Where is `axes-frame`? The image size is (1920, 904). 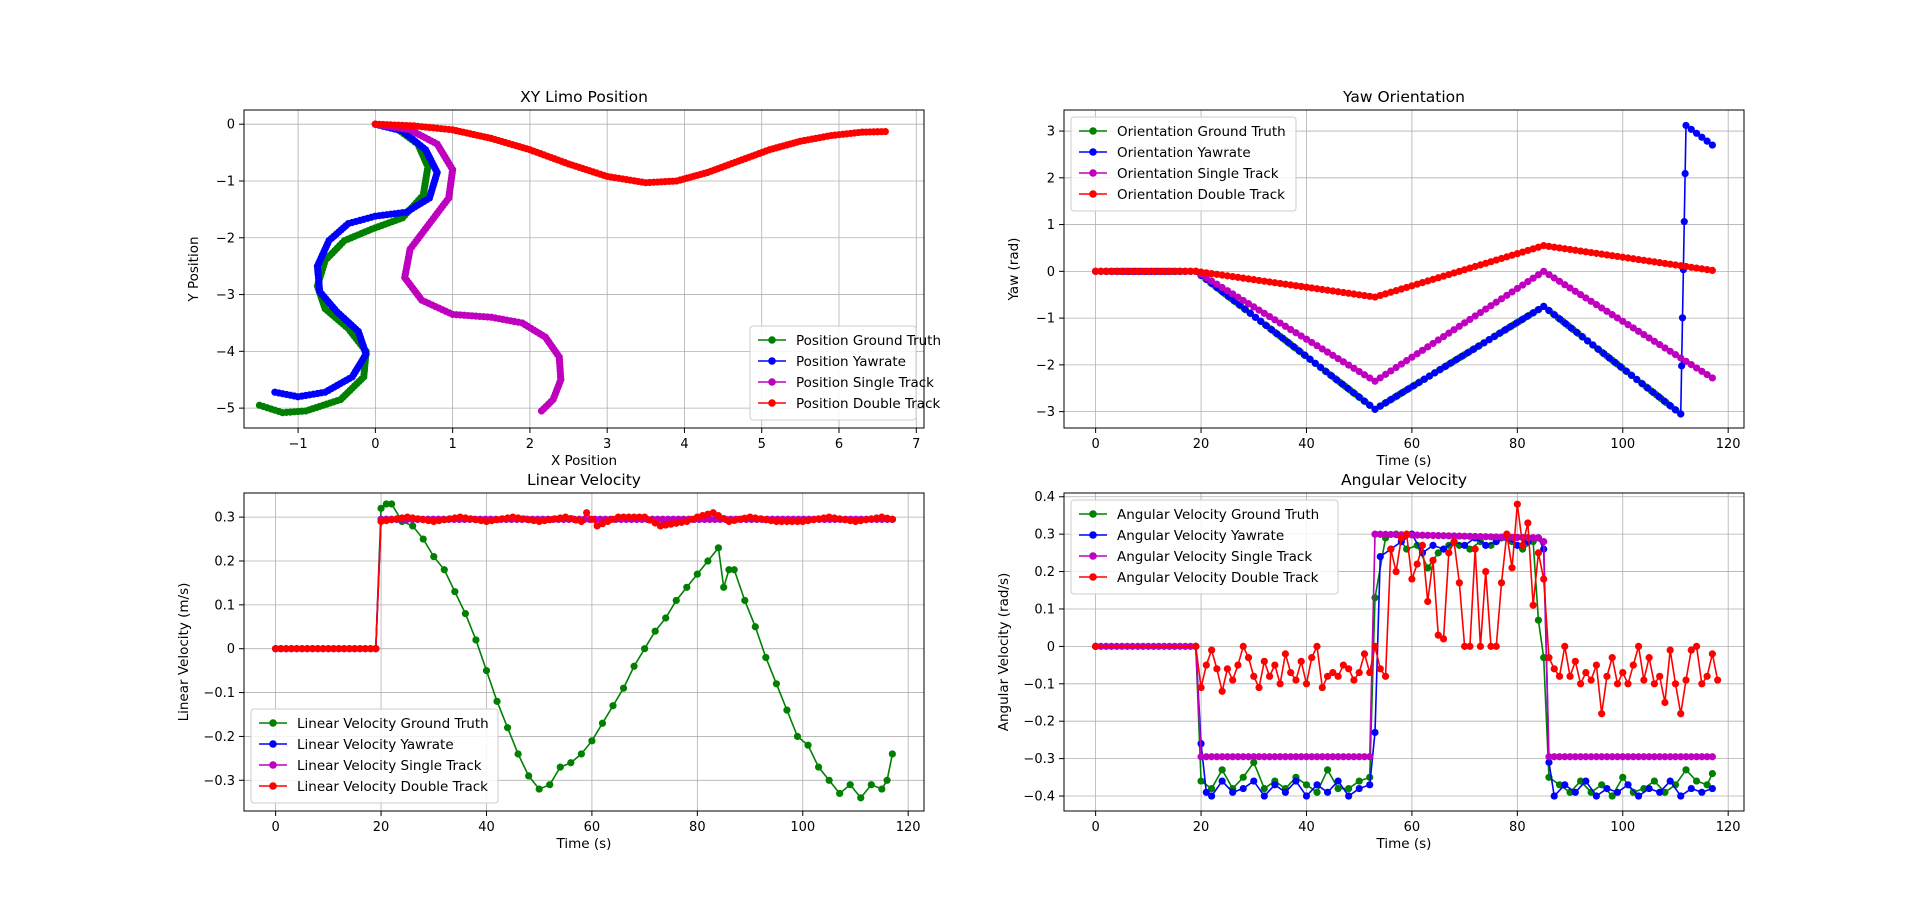
axes-frame is located at coordinates (584, 269).